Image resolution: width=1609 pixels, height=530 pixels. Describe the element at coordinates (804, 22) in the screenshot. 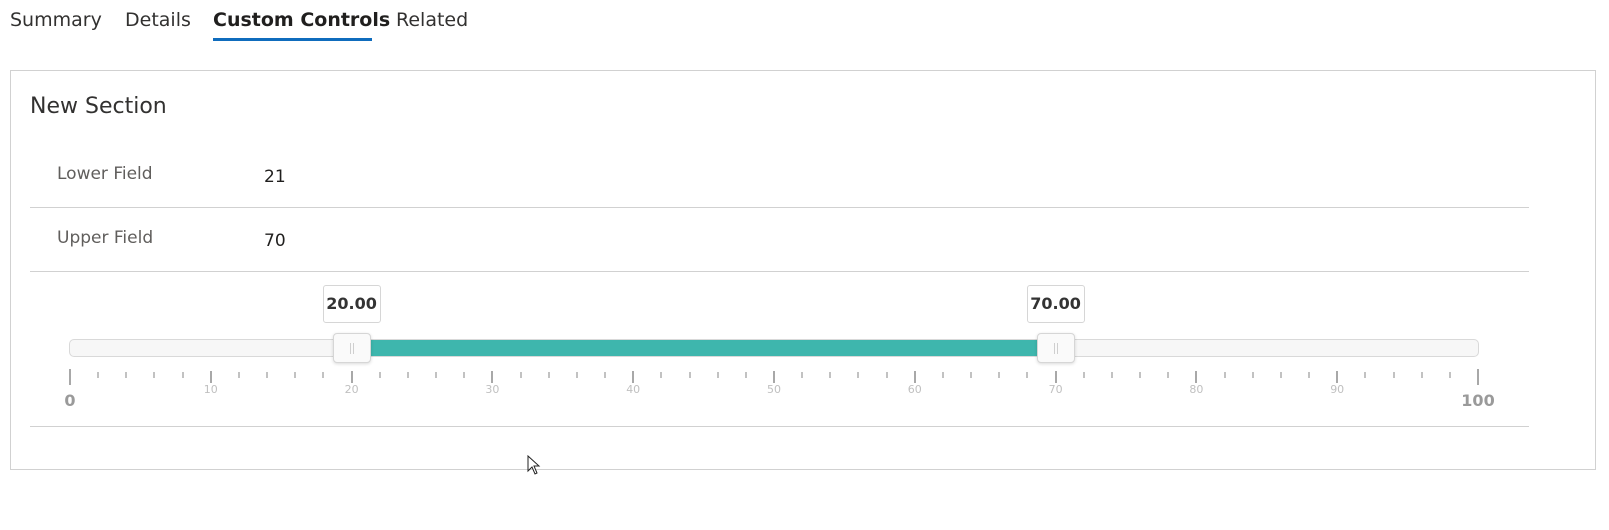

I see `tab-bar: Summary Details Custom Controls Related` at that location.